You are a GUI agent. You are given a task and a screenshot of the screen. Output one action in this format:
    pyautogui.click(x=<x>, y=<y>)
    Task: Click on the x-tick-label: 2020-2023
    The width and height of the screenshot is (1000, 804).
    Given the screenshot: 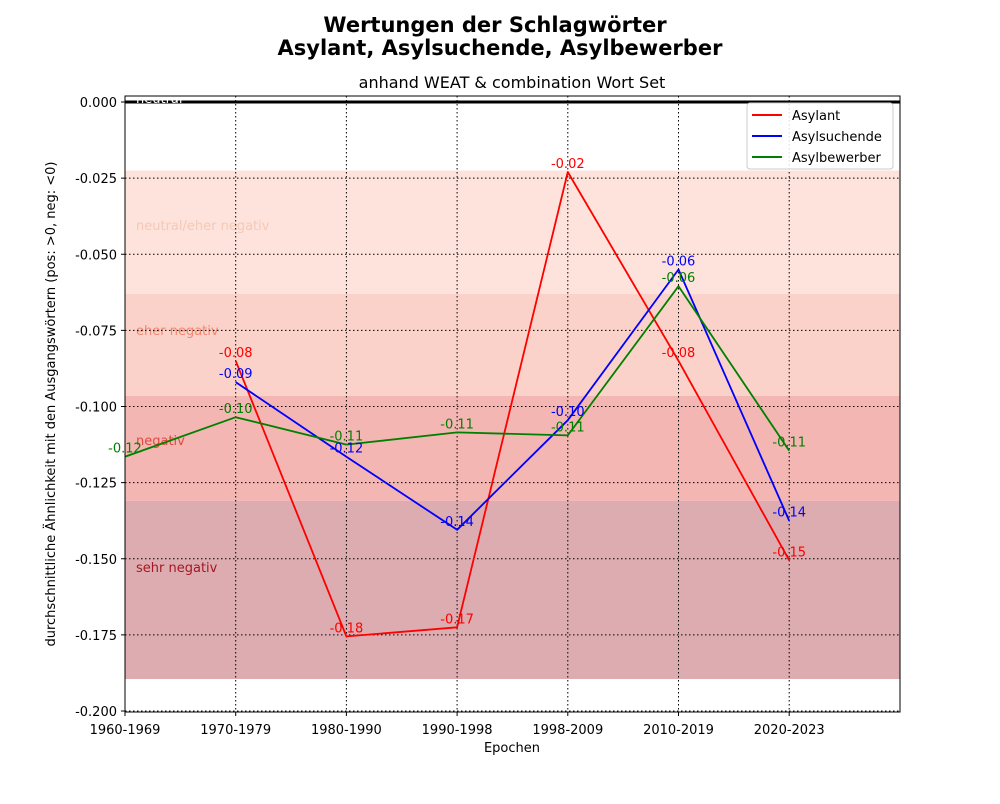 What is the action you would take?
    pyautogui.click(x=789, y=730)
    